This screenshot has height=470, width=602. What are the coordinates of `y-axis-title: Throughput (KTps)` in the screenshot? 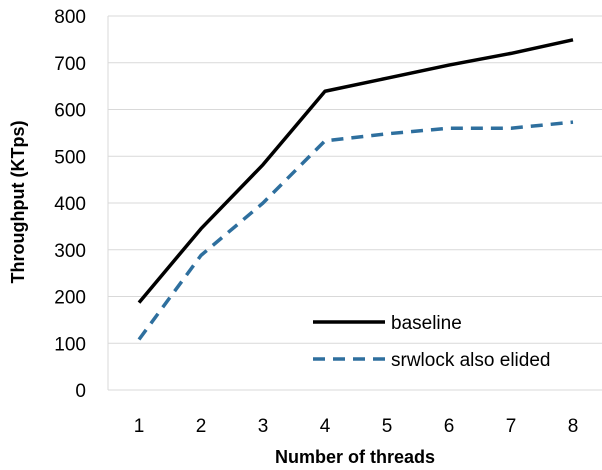 It's located at (18, 202).